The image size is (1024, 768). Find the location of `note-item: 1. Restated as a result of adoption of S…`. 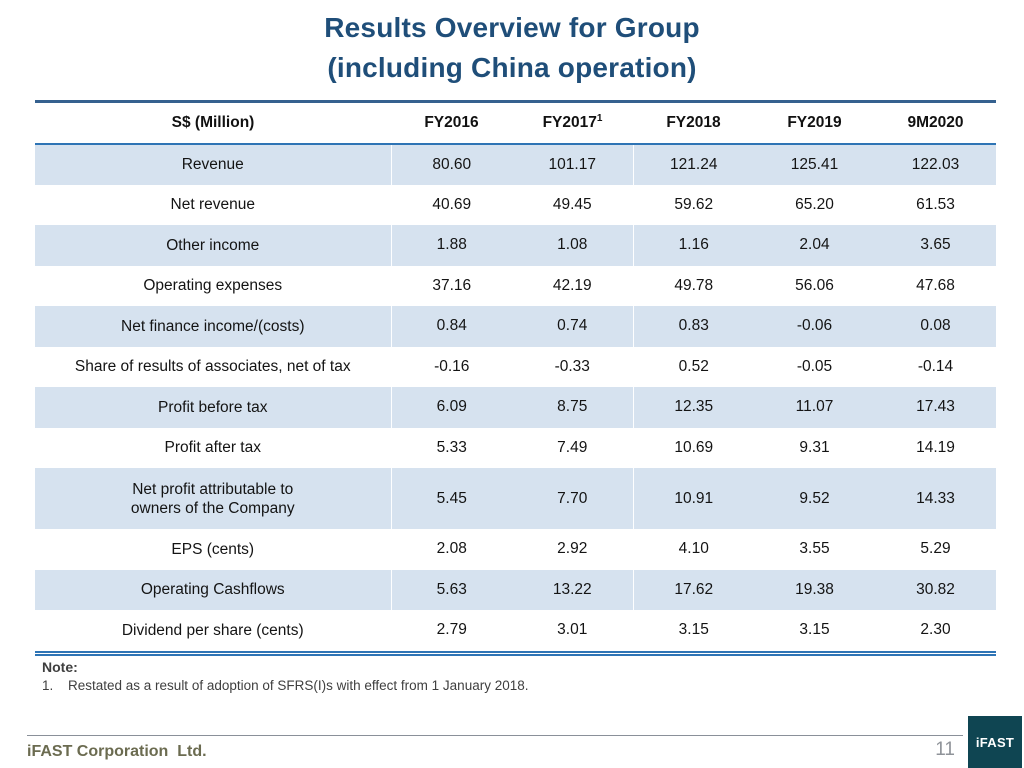

note-item: 1. Restated as a result of adoption of S… is located at coordinates (285, 685).